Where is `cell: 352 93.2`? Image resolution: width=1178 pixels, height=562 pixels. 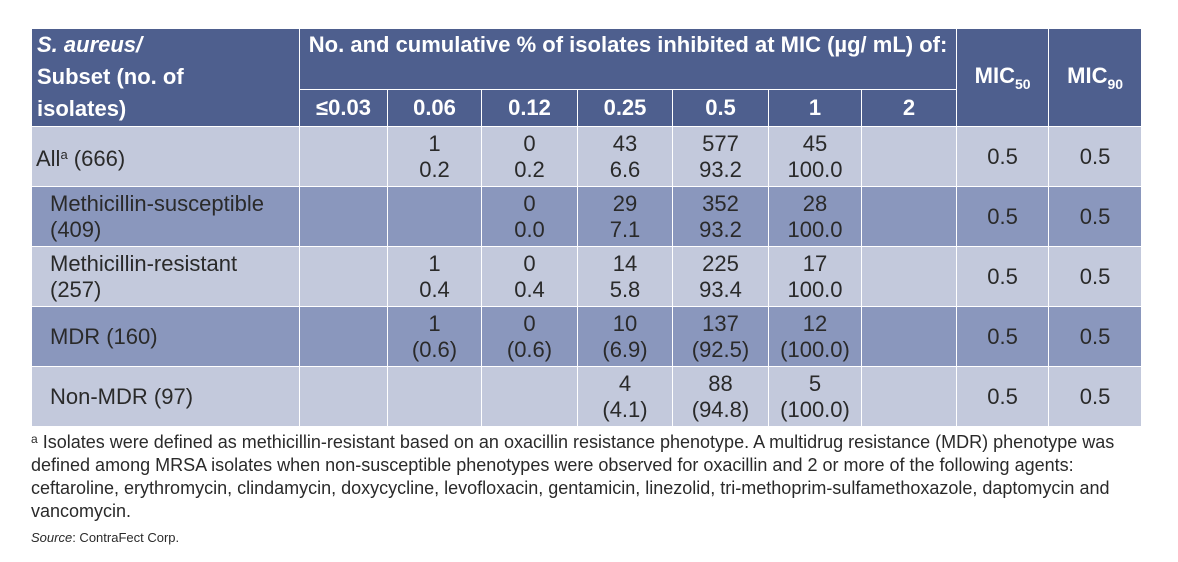 cell: 352 93.2 is located at coordinates (720, 216).